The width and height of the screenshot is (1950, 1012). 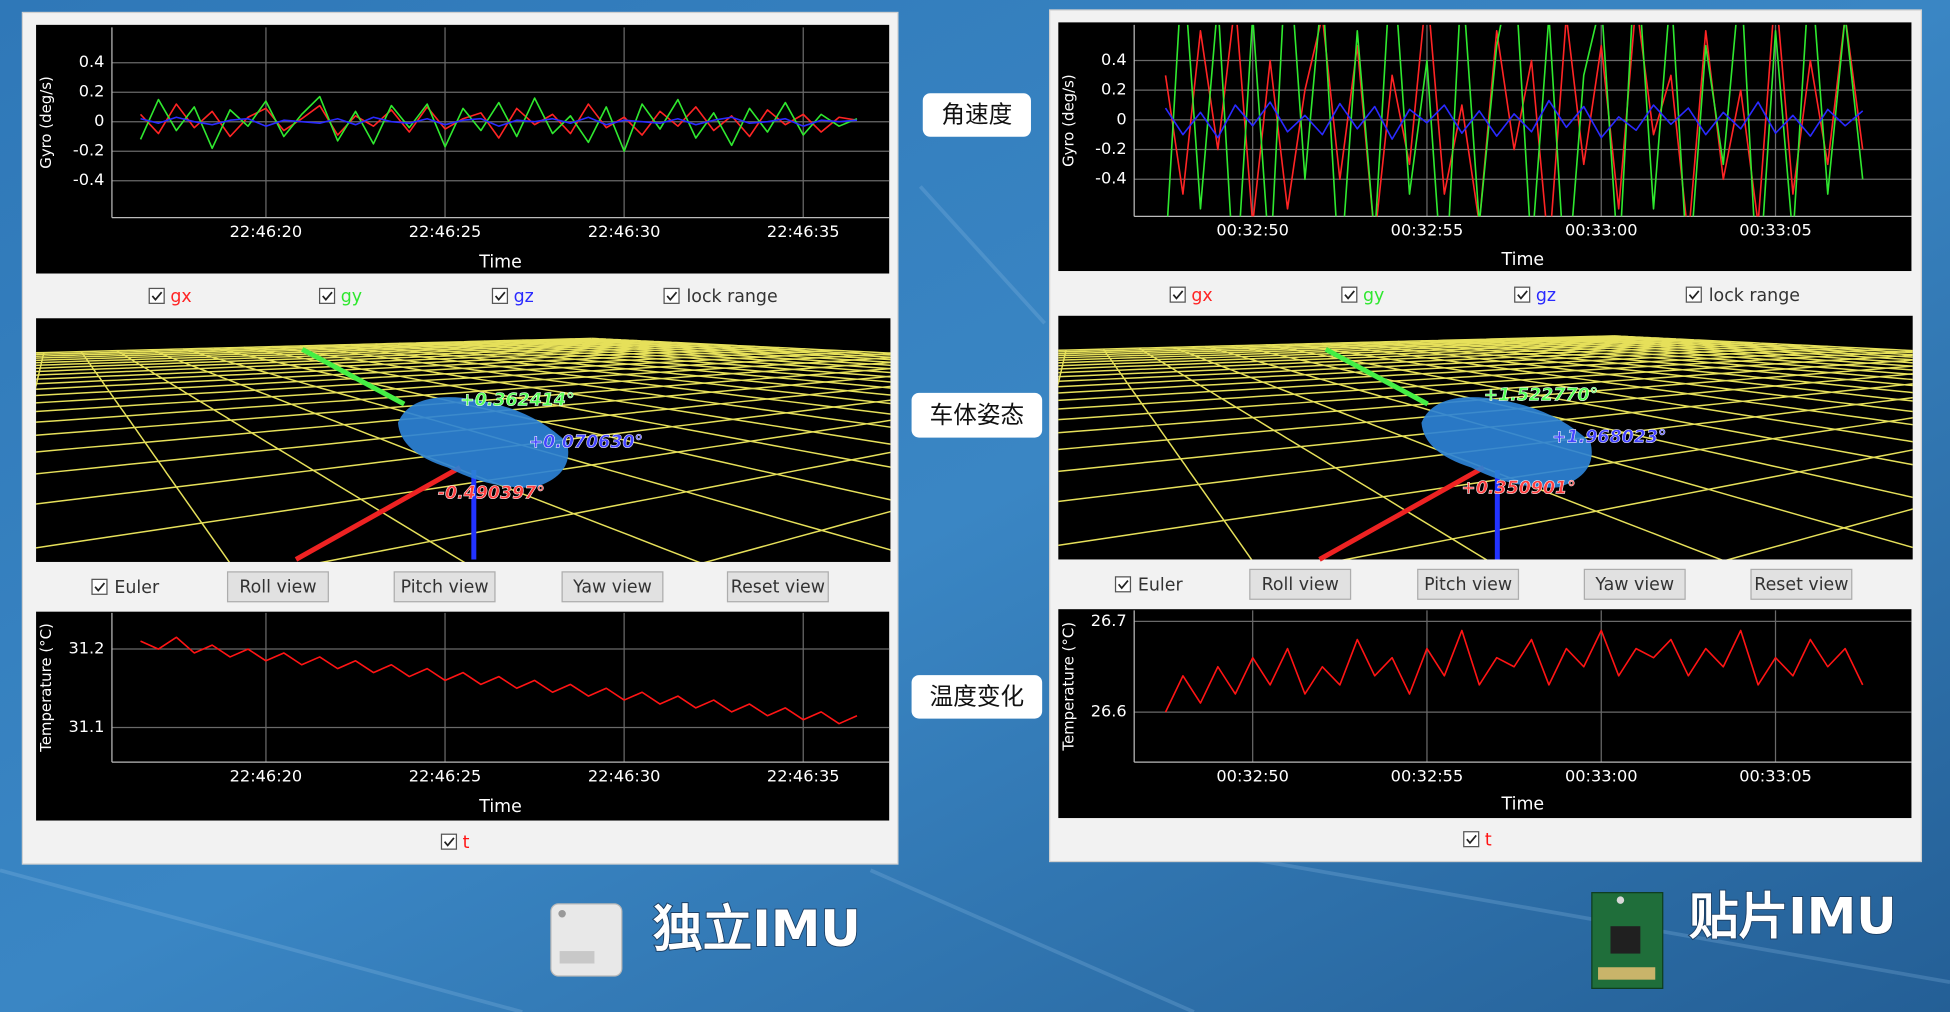 I want to click on x-axis-arrow, so click(x=353, y=377).